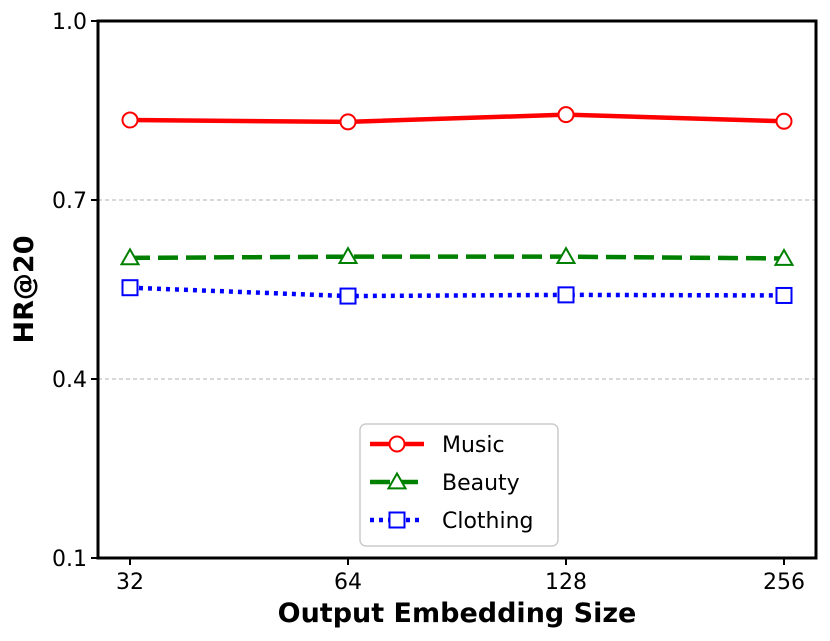  What do you see at coordinates (397, 480) in the screenshot?
I see `legend-beauty-marker` at bounding box center [397, 480].